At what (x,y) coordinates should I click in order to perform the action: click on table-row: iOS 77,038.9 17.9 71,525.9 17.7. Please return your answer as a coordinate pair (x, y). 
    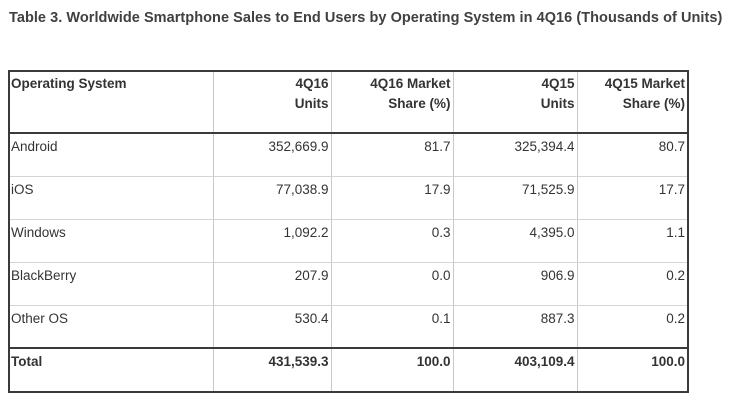
    Looking at the image, I should click on (348, 197).